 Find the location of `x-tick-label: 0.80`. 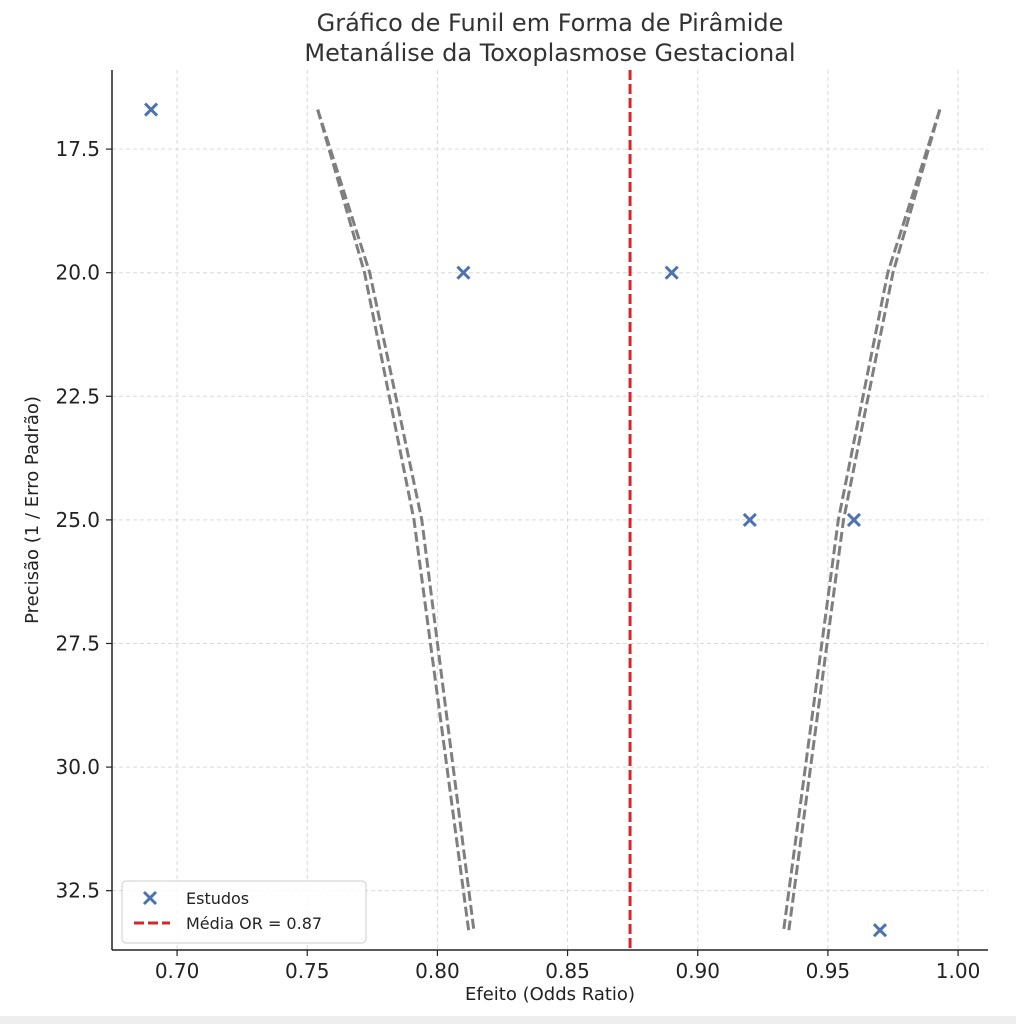

x-tick-label: 0.80 is located at coordinates (437, 971).